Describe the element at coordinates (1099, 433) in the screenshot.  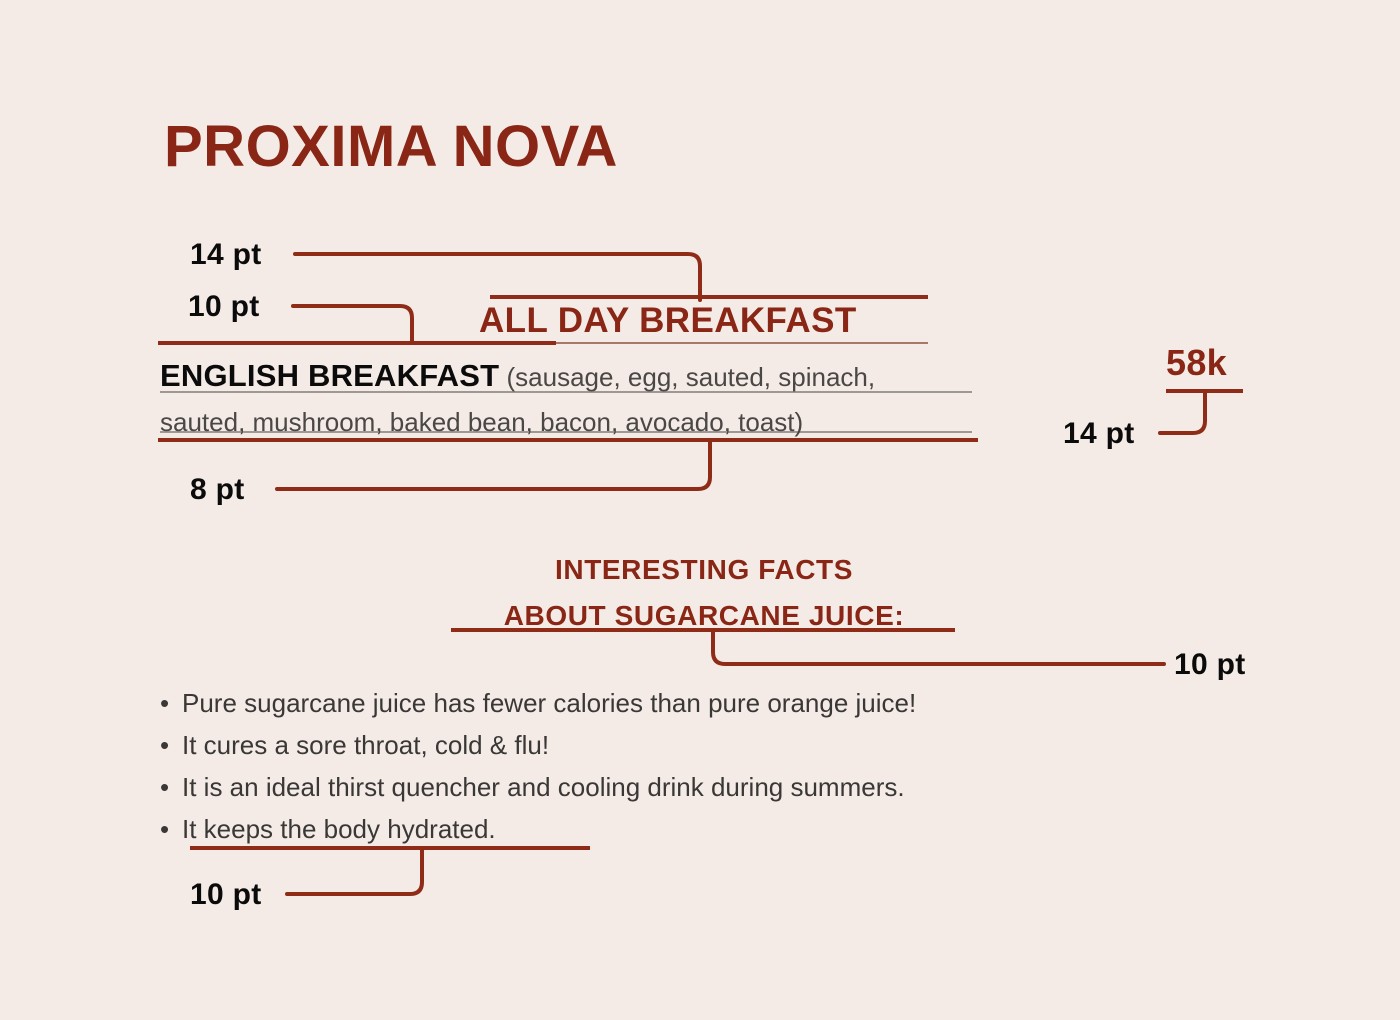
I see `size-callout-14pt-stat: 14 pt` at that location.